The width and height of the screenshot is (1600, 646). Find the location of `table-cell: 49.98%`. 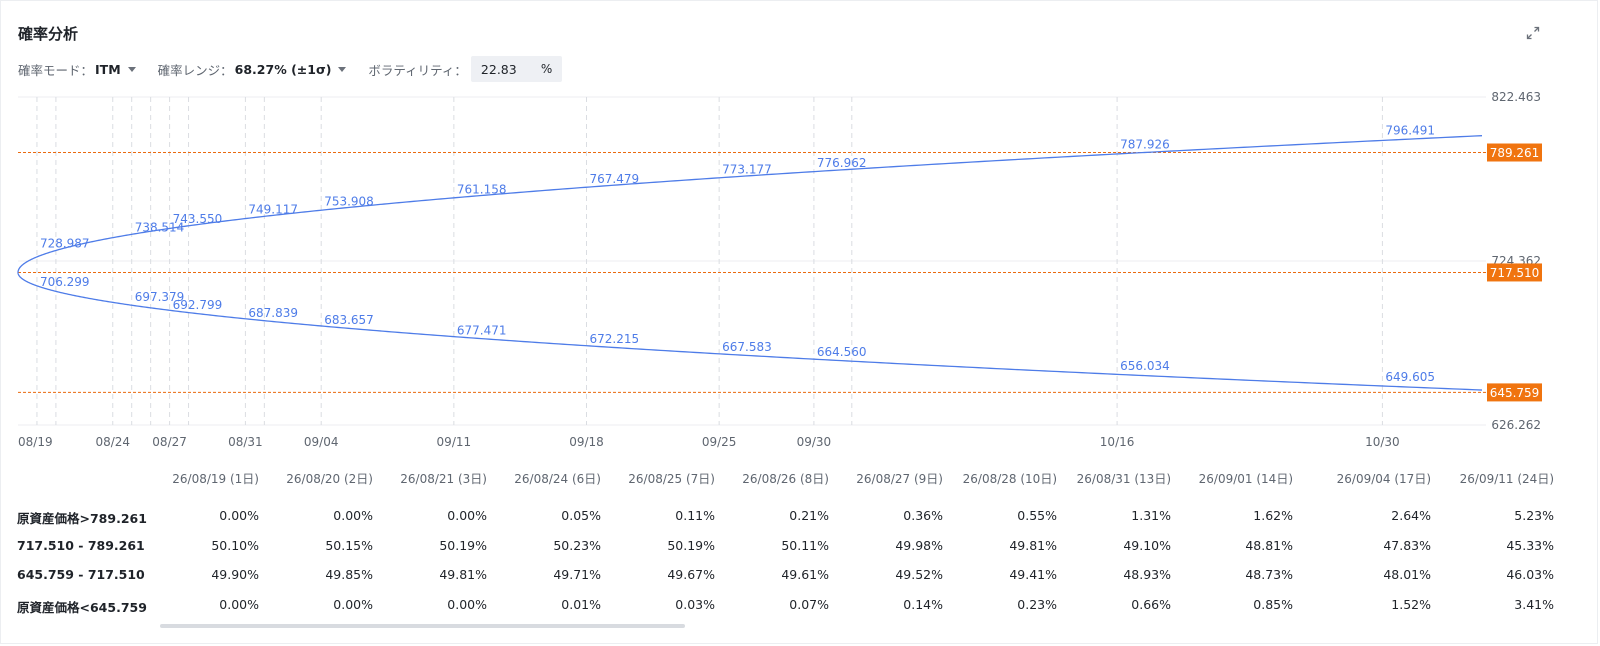

table-cell: 49.98% is located at coordinates (919, 545).